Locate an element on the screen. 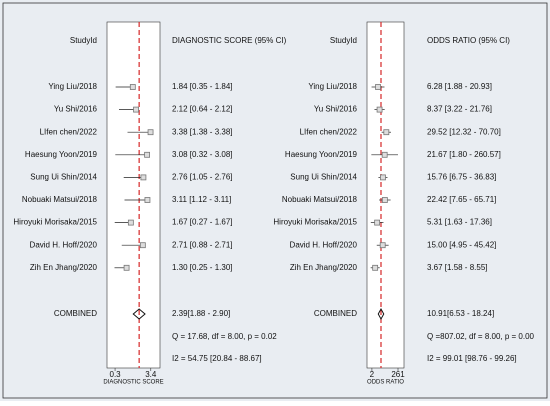 This screenshot has height=406, width=550. value-label: 5.31 [1.63 - 17.36] is located at coordinates (459, 222).